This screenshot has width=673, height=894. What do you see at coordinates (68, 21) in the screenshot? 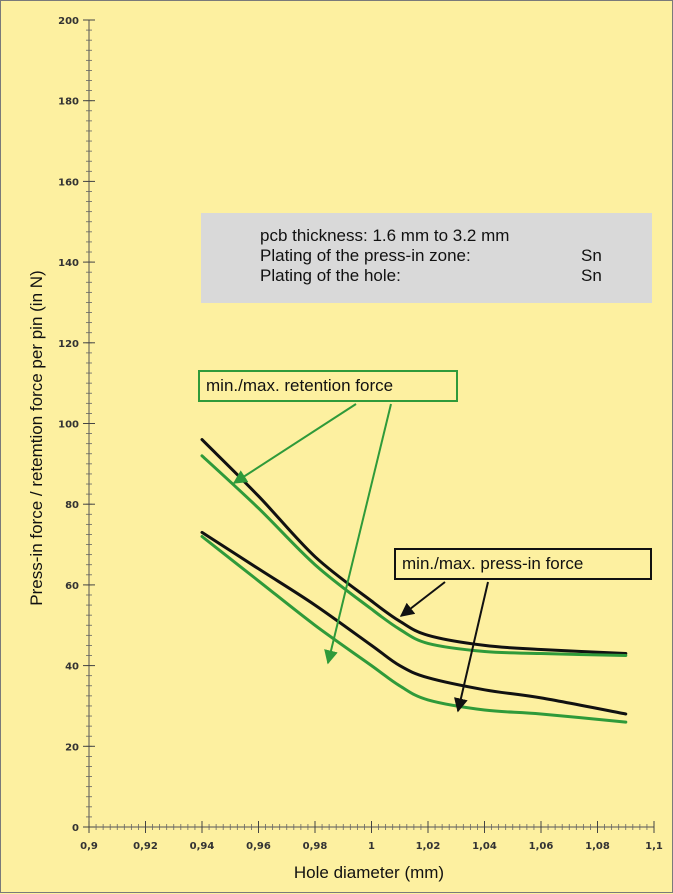
I see `y-tick-label: 200` at bounding box center [68, 21].